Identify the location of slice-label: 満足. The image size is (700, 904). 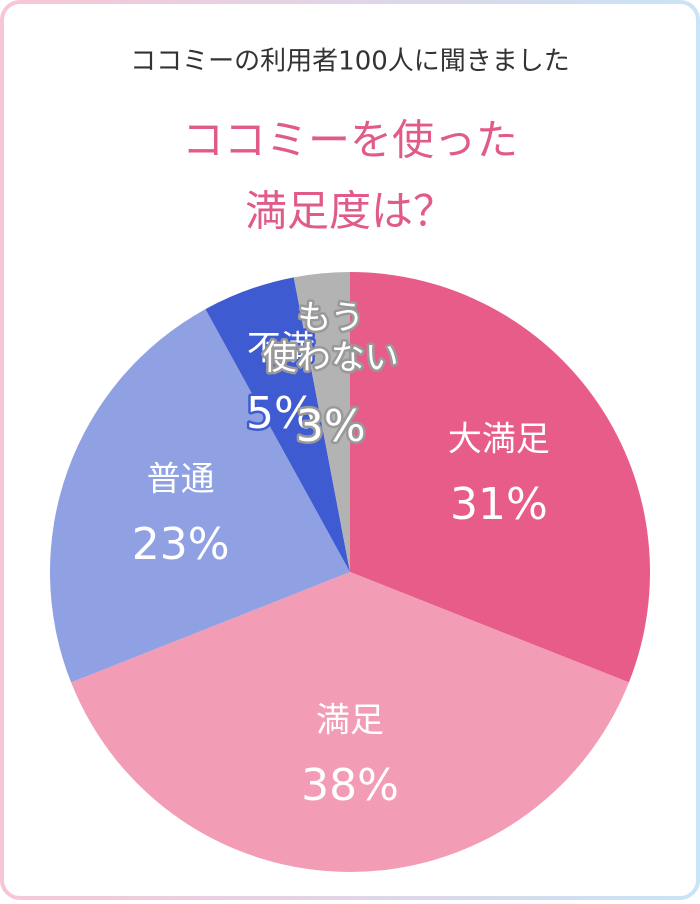
(350, 721).